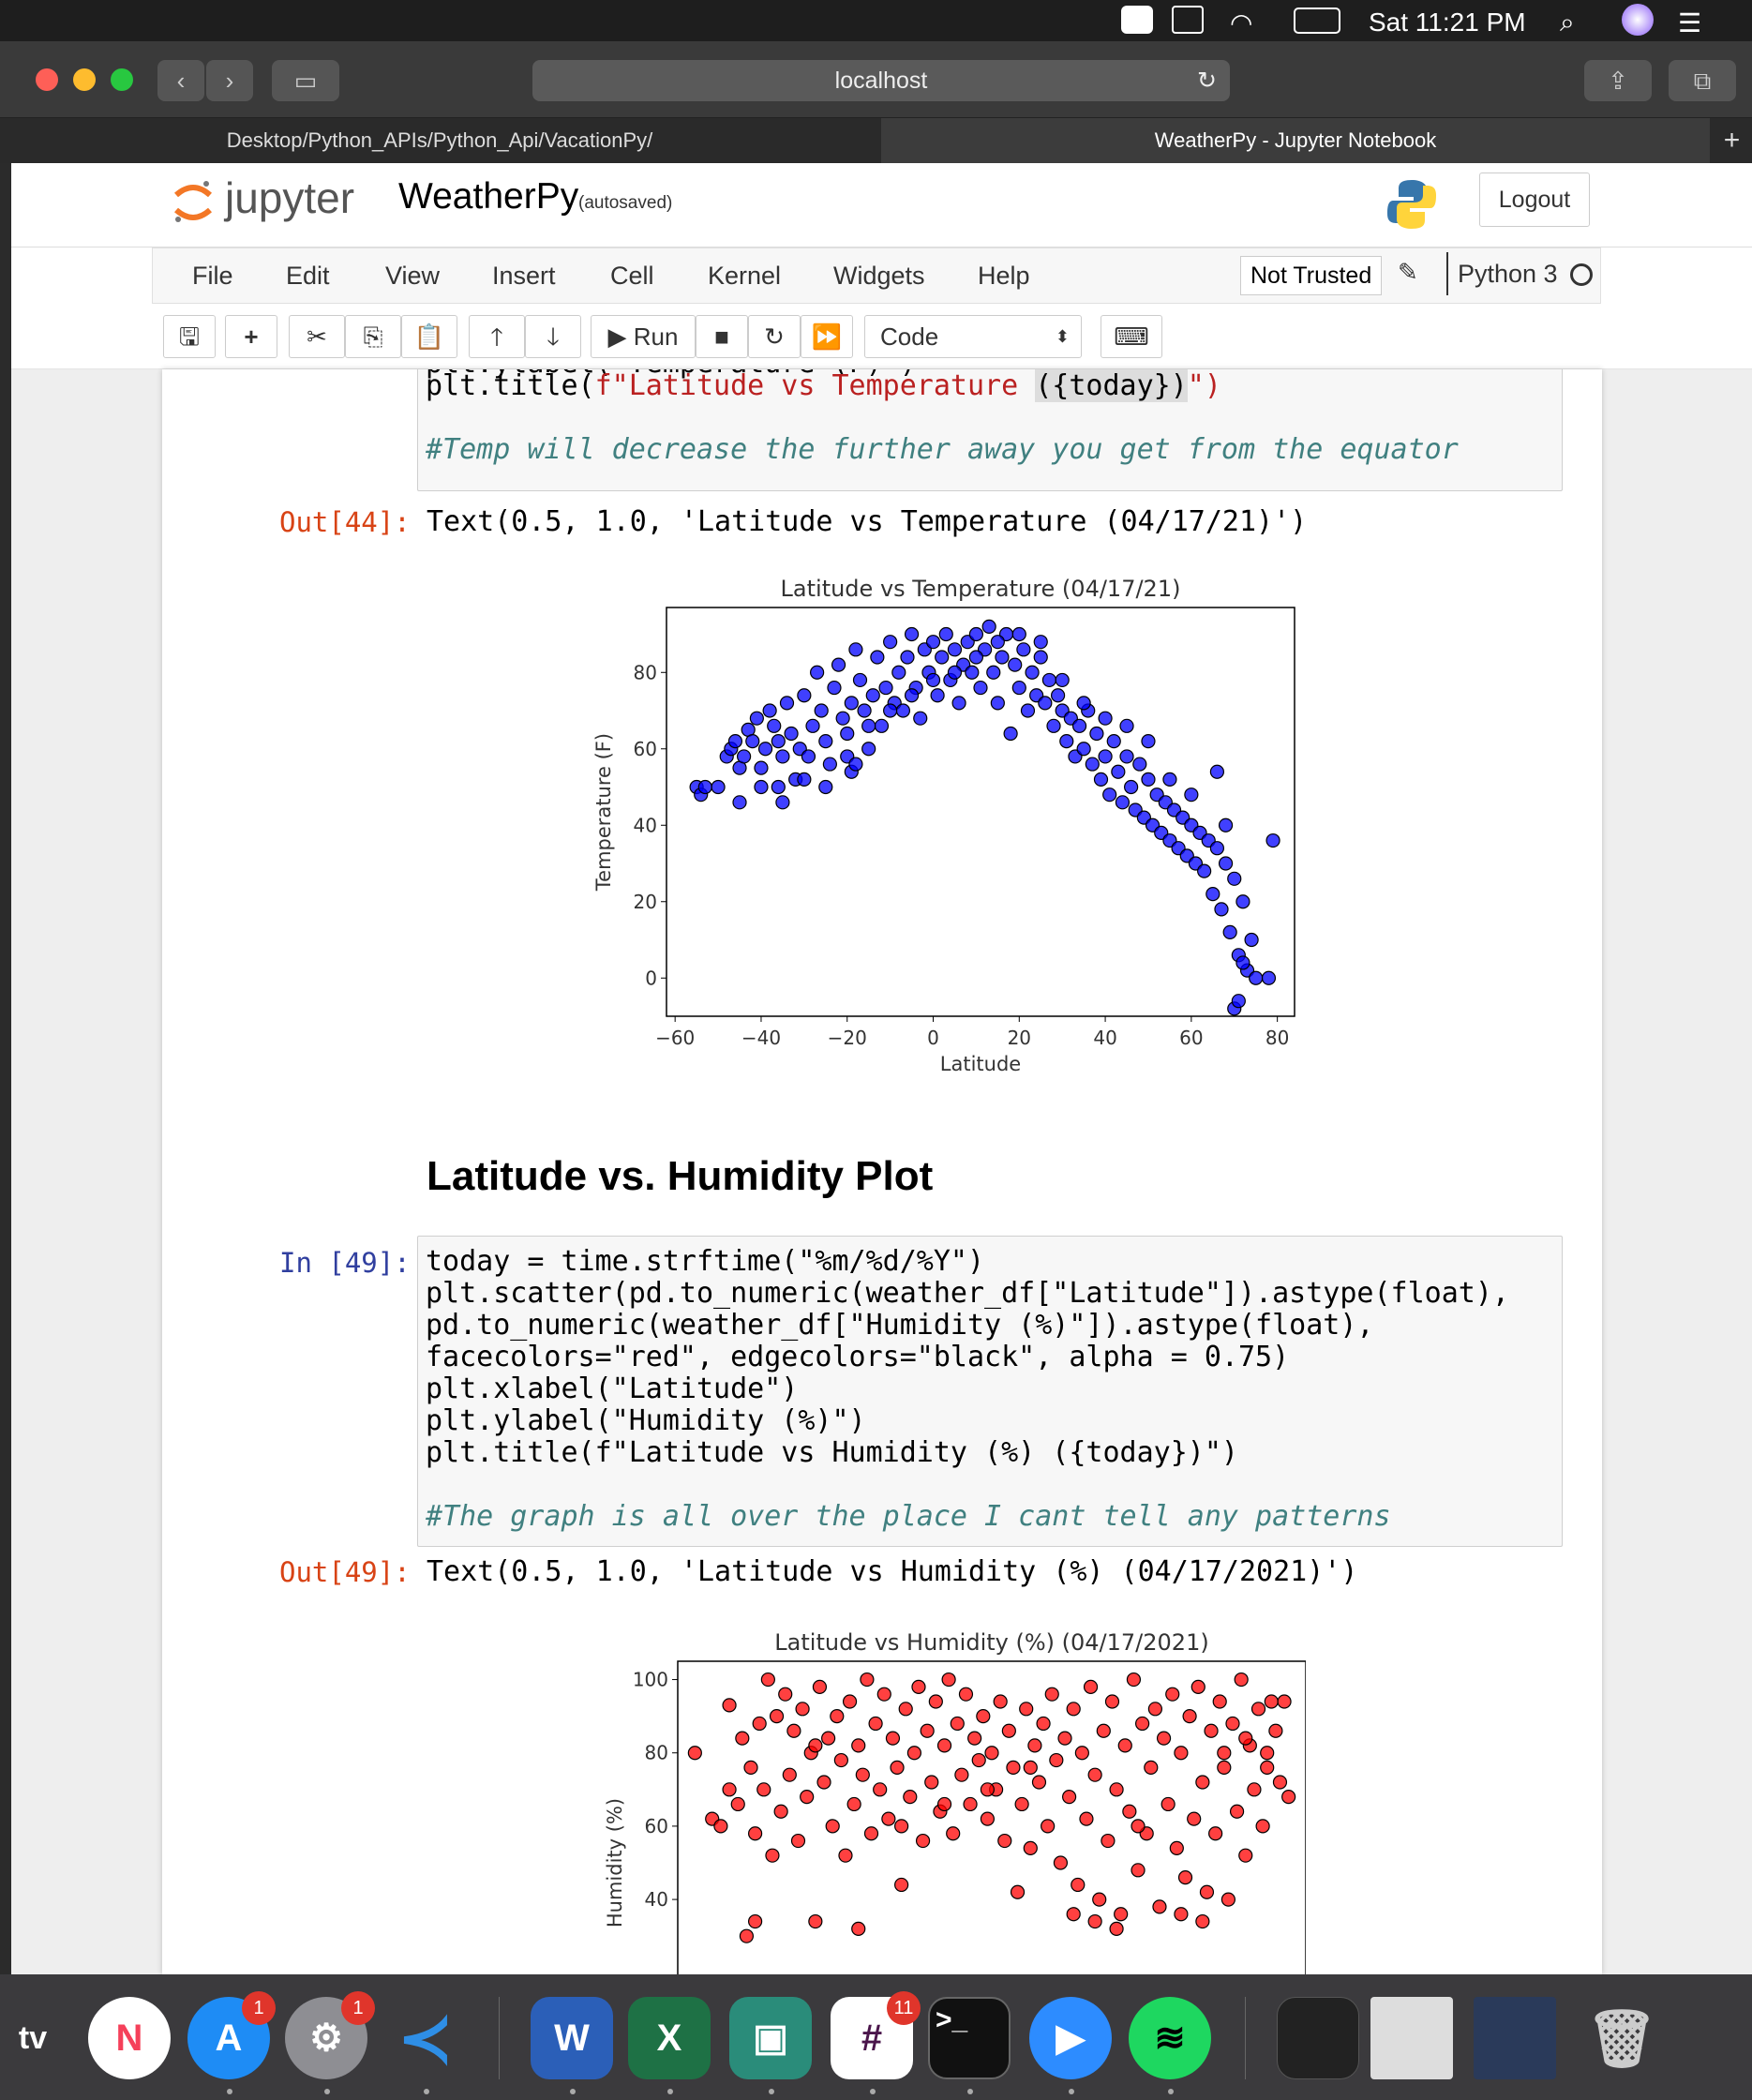 This screenshot has width=1752, height=2100. What do you see at coordinates (1703, 80) in the screenshot?
I see `tab-overview-button: ⧉` at bounding box center [1703, 80].